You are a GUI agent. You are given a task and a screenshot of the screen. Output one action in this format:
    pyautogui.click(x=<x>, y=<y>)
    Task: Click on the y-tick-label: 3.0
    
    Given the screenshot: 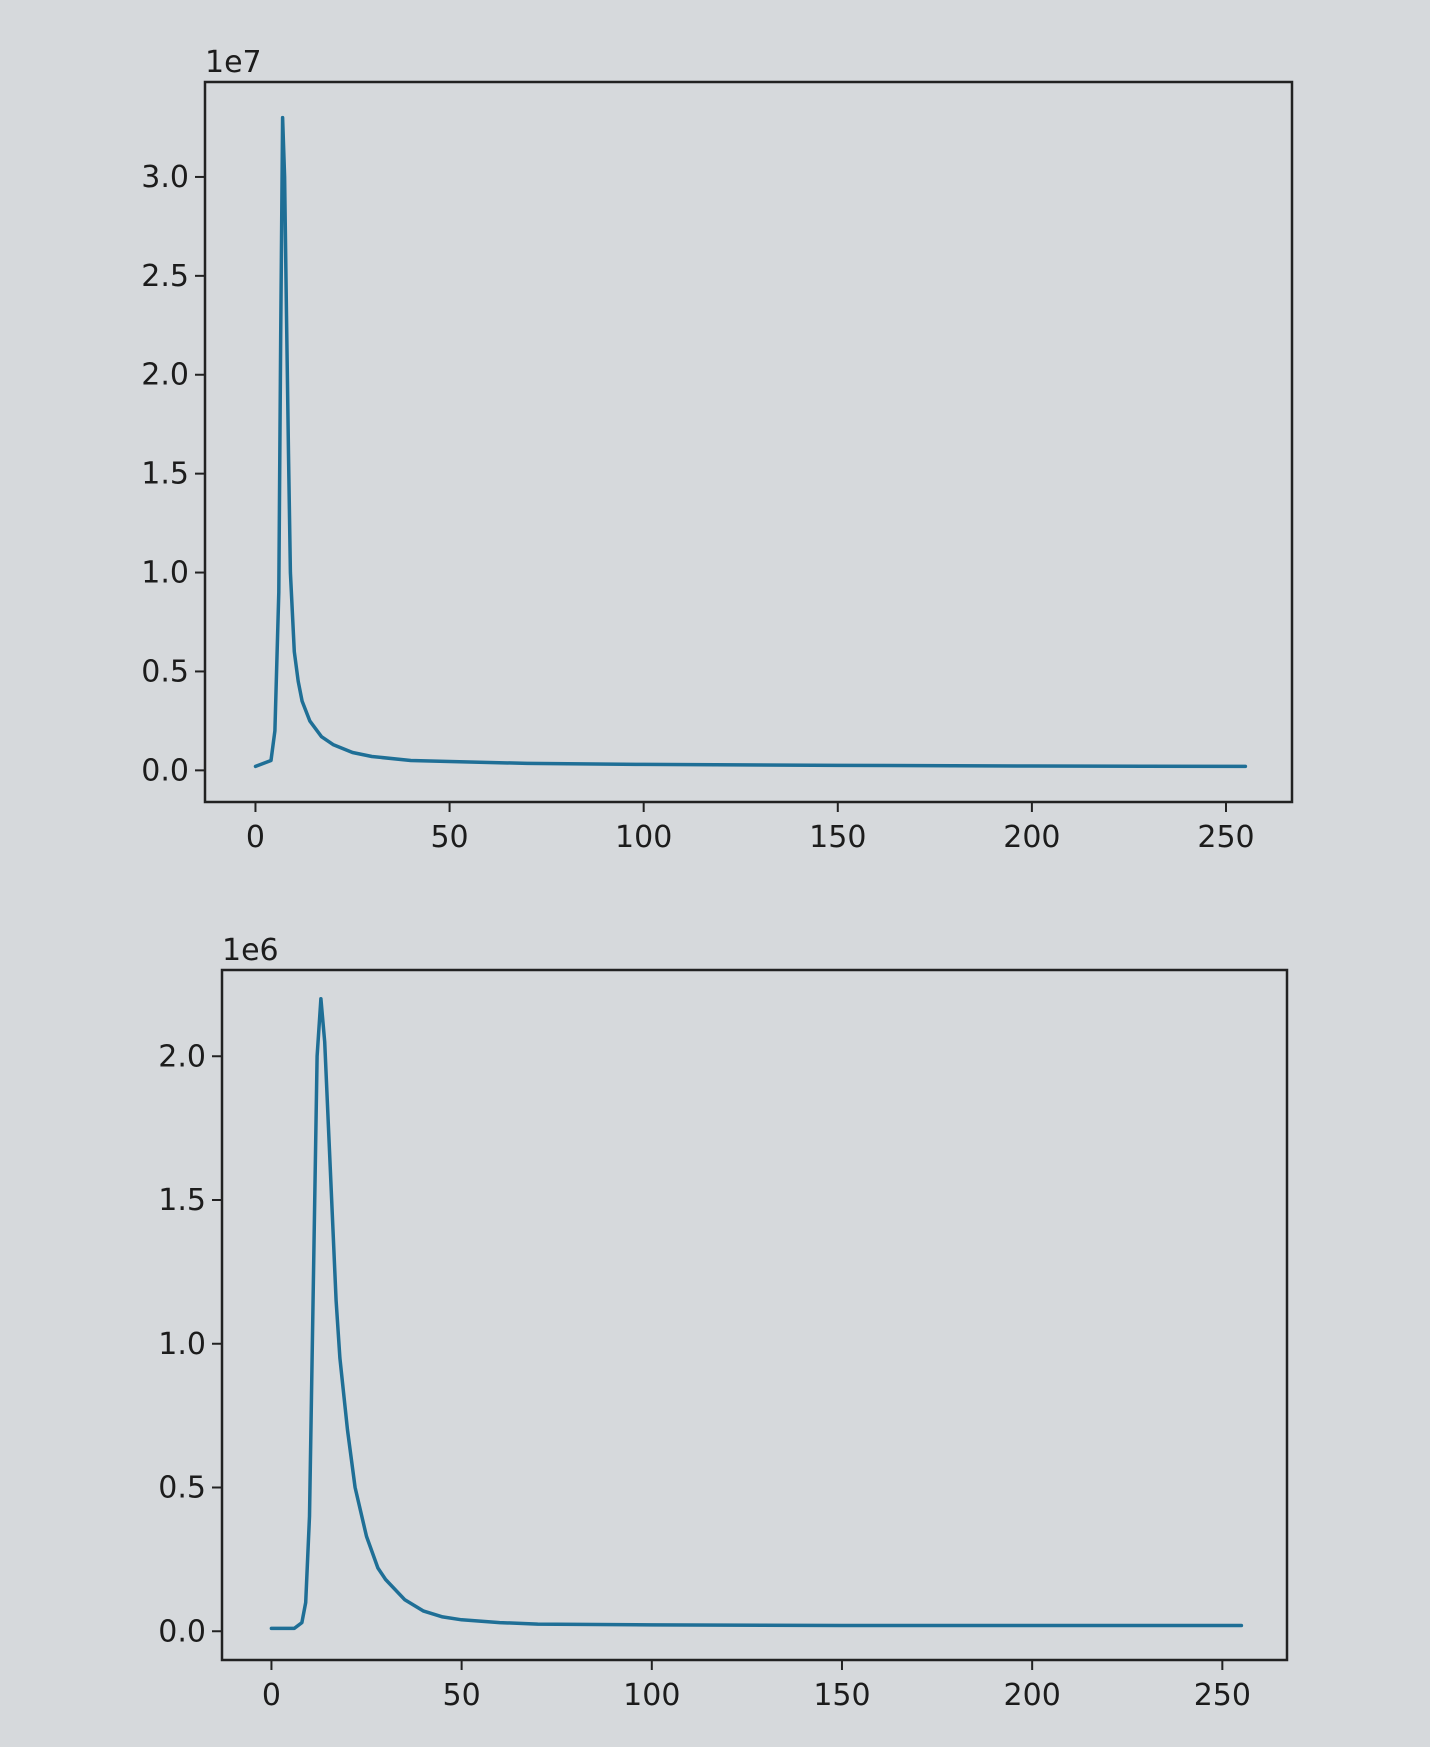 What is the action you would take?
    pyautogui.click(x=165, y=177)
    